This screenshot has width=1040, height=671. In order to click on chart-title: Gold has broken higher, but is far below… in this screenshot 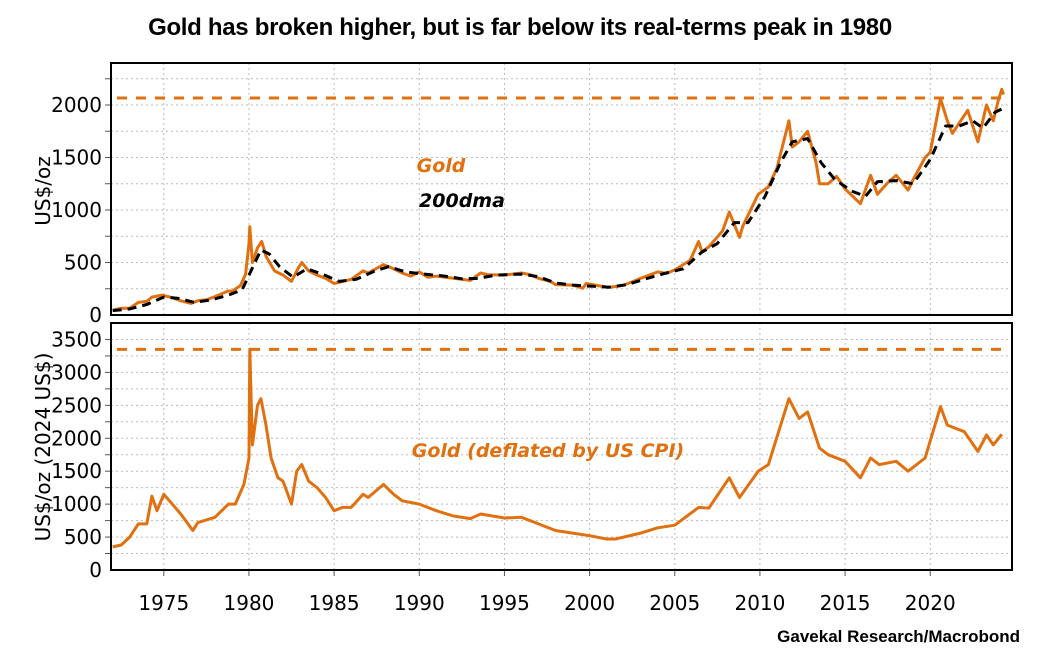, I will do `click(520, 27)`.